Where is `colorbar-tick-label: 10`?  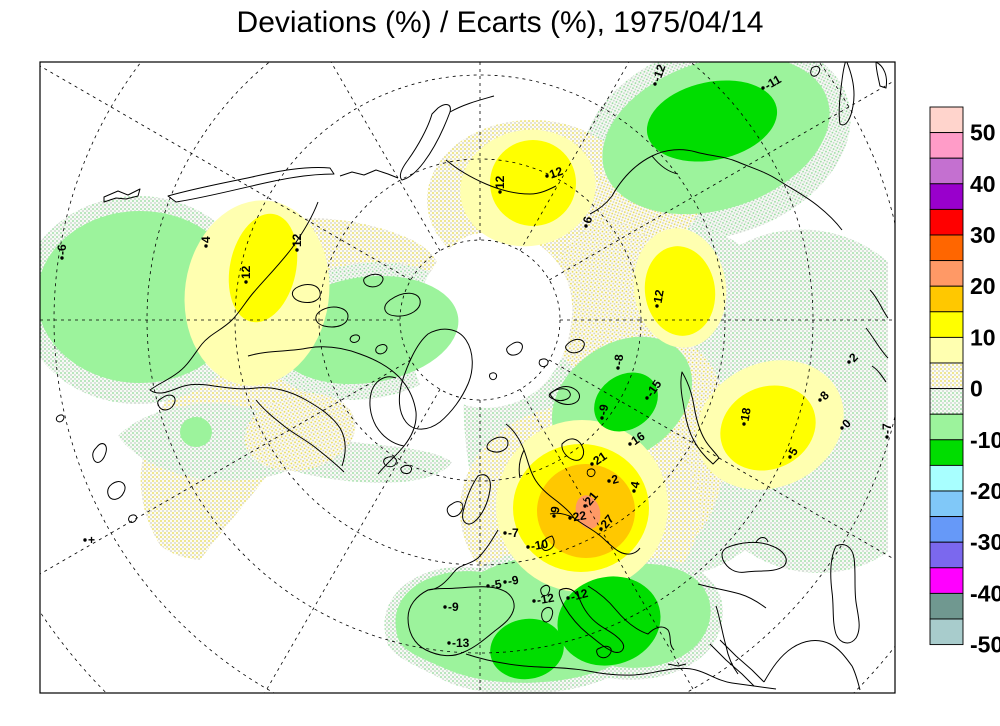 colorbar-tick-label: 10 is located at coordinates (983, 337).